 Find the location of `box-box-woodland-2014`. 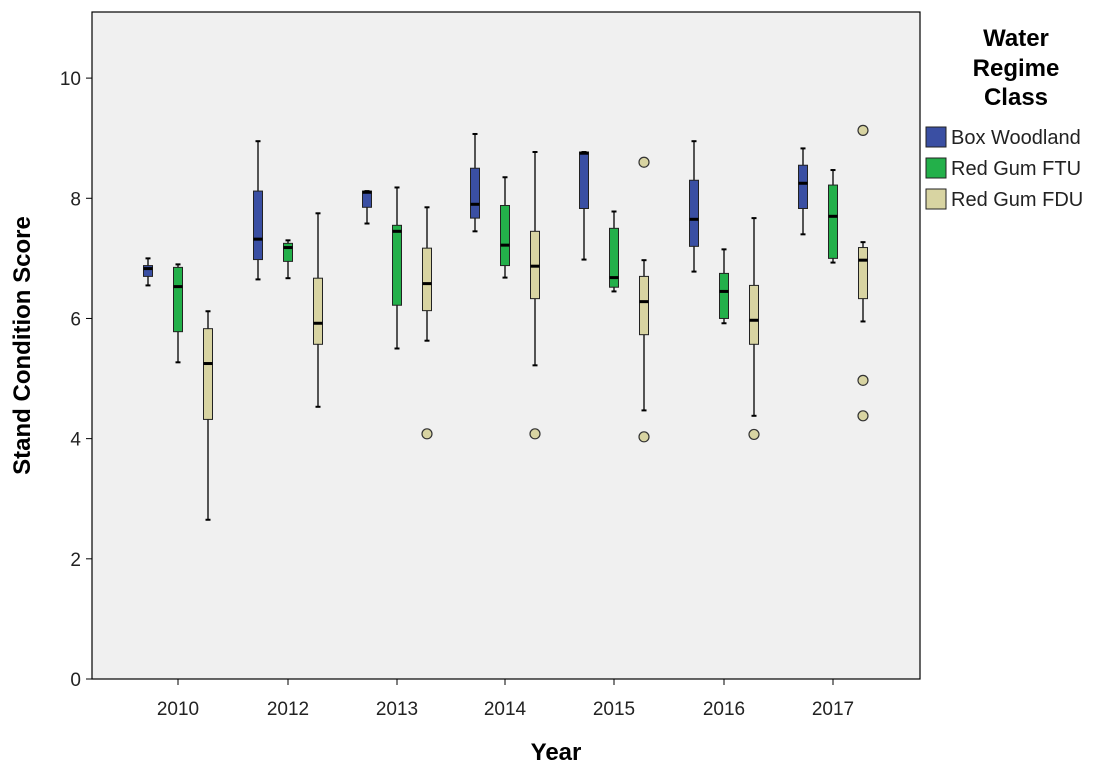

box-box-woodland-2014 is located at coordinates (475, 182).